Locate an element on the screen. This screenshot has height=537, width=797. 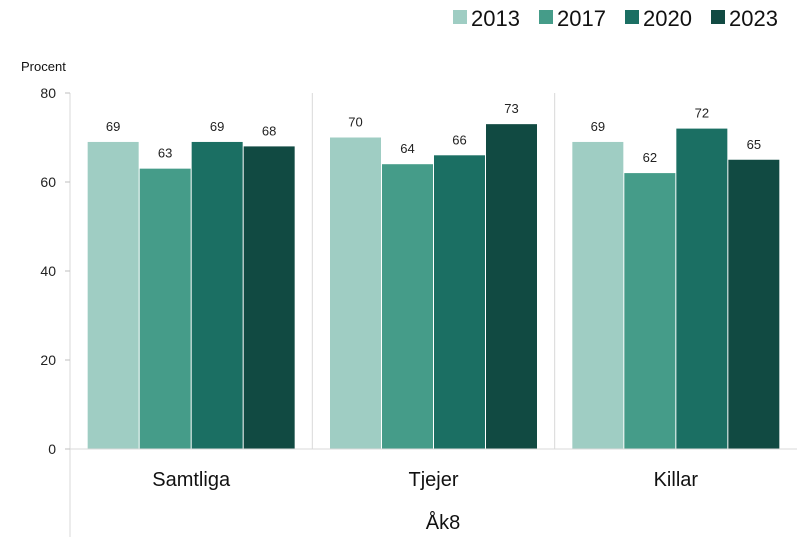
bar-killar-2020 is located at coordinates (702, 288).